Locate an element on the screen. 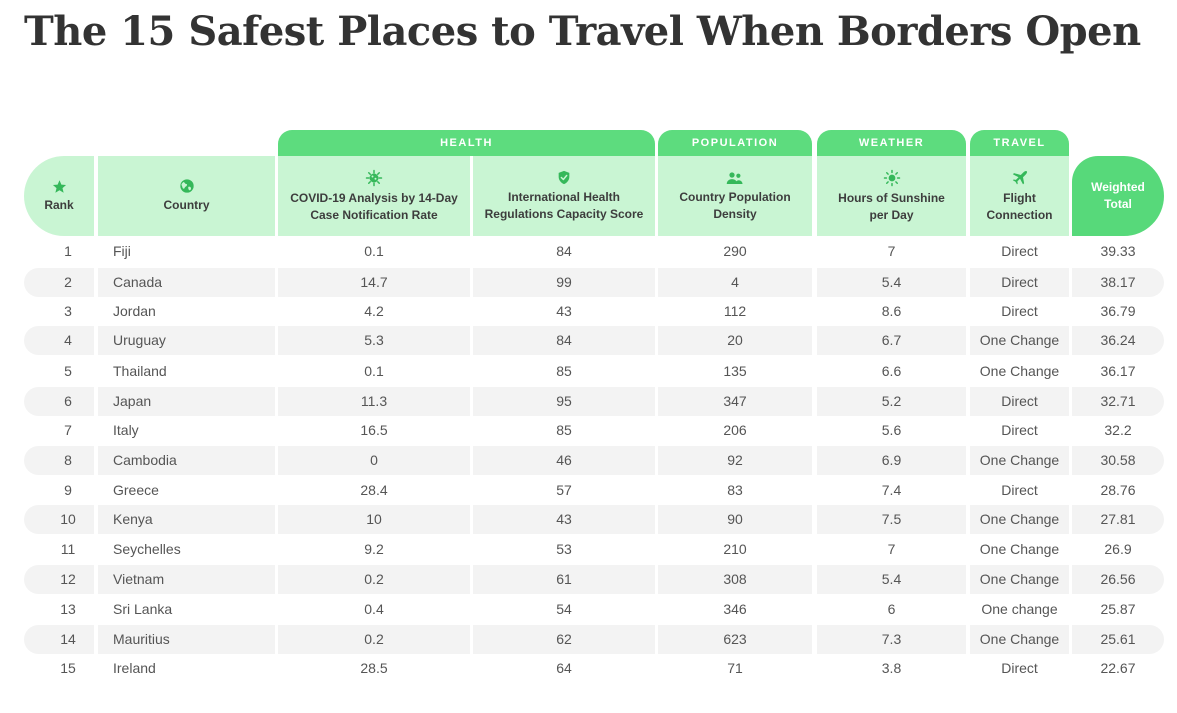 The width and height of the screenshot is (1177, 713). cell-country: Fiji is located at coordinates (122, 251).